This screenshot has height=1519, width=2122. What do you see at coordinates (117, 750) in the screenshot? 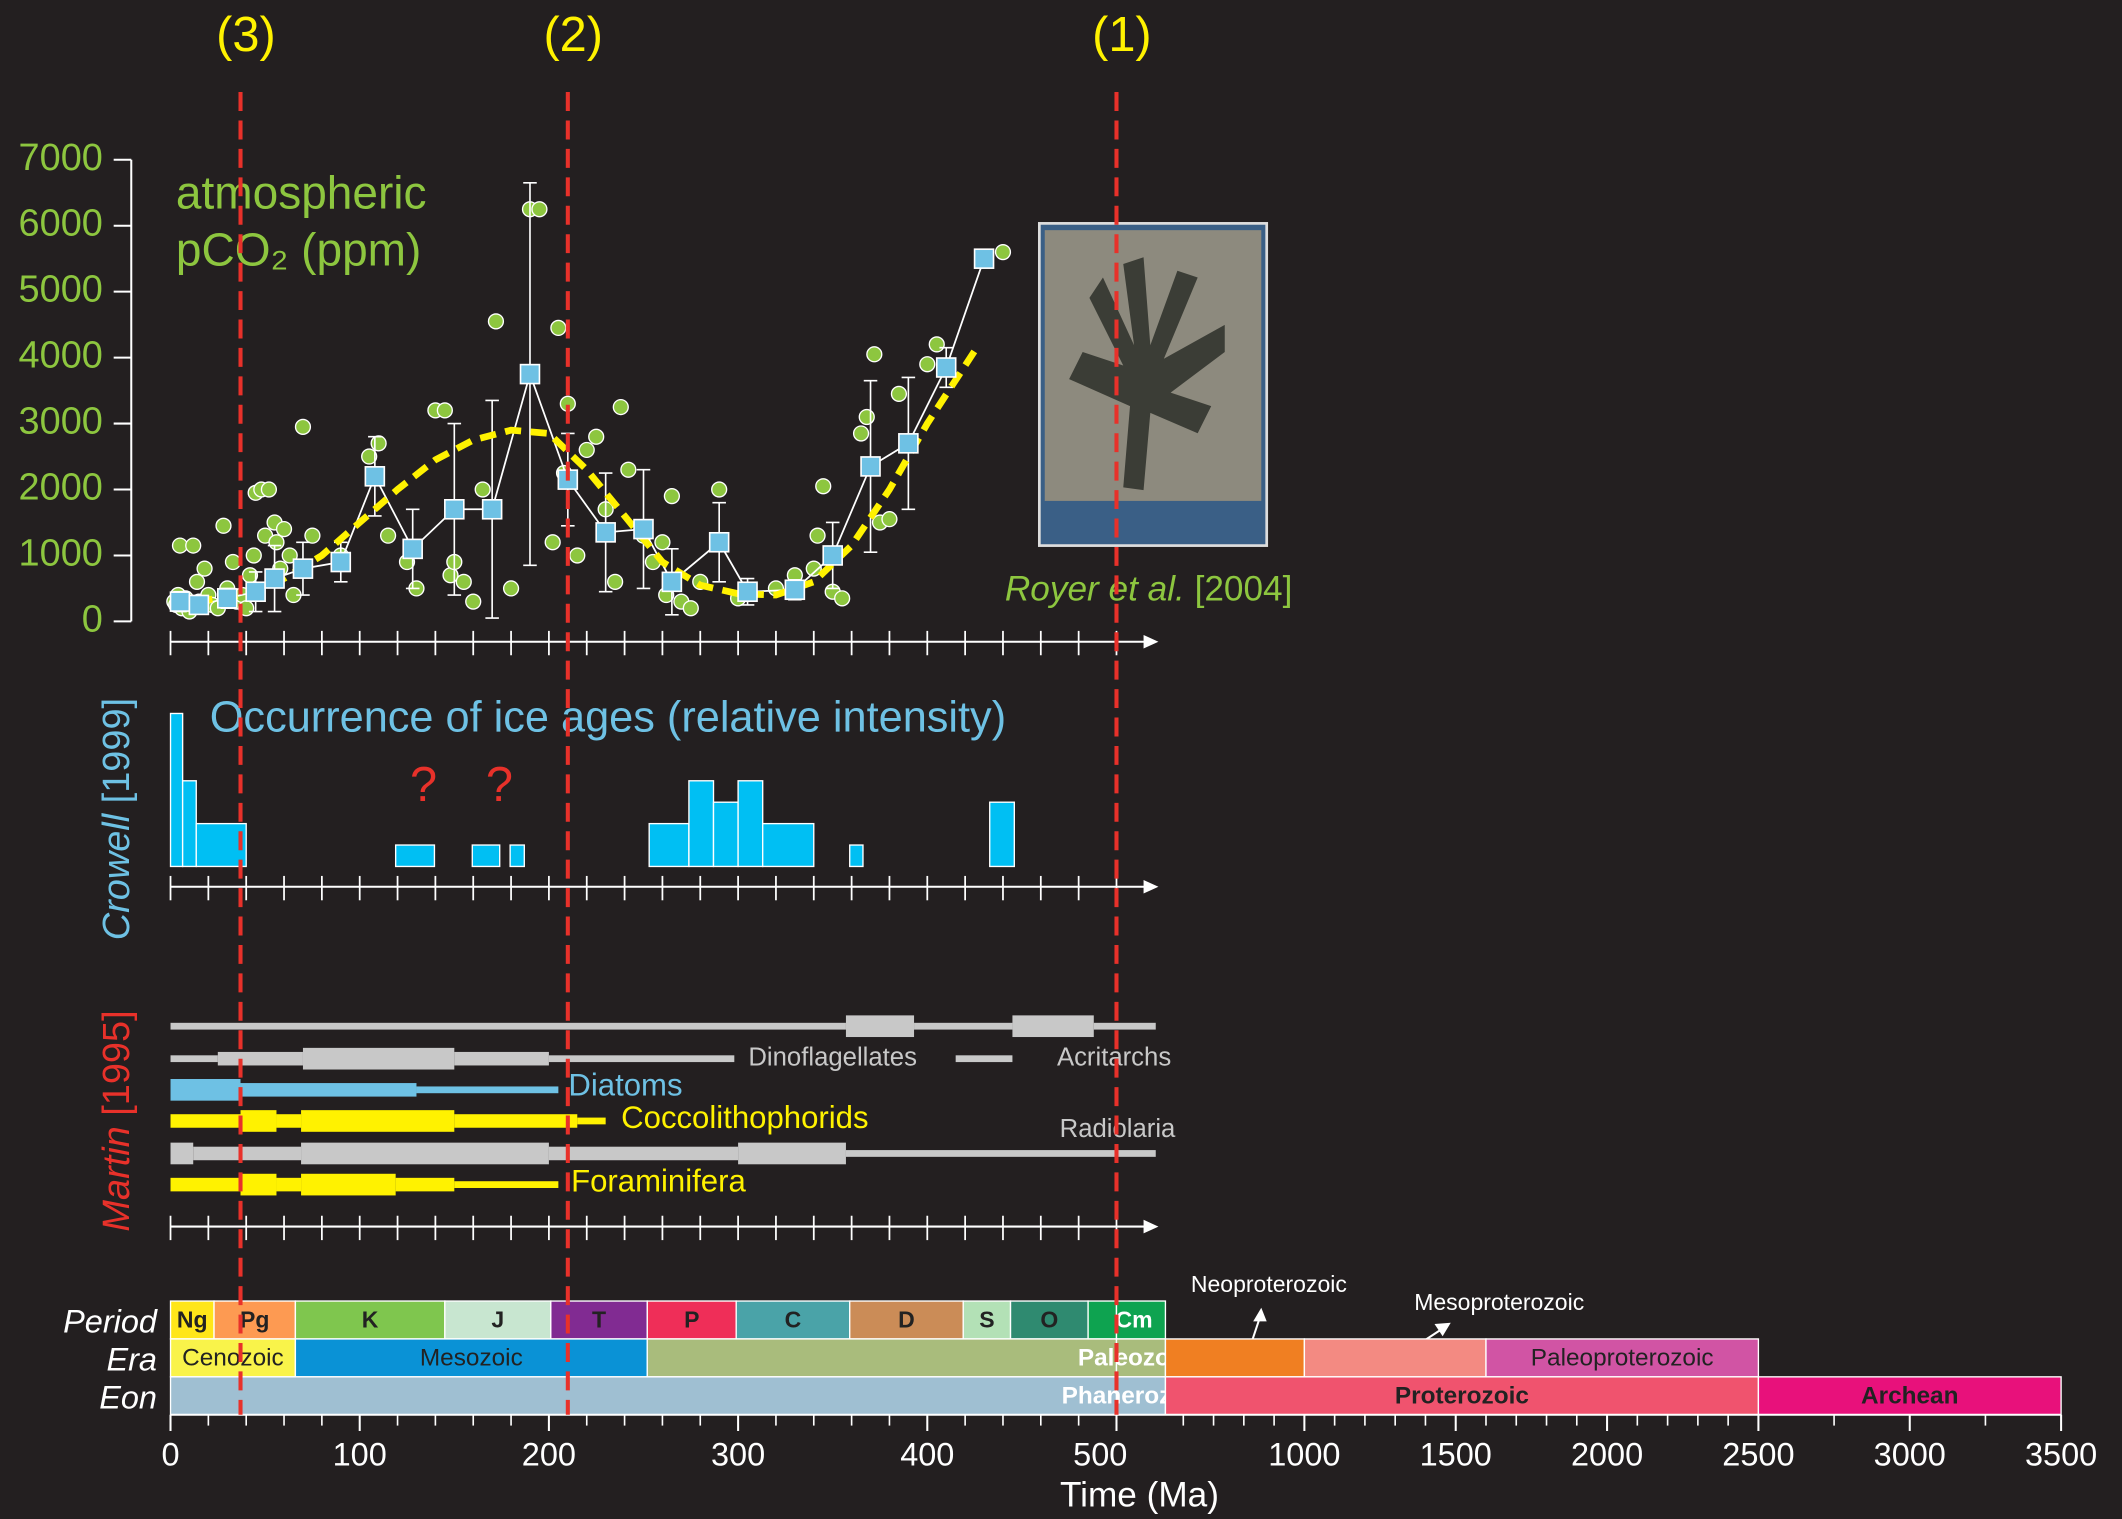
I see `source-year: [1999]` at bounding box center [117, 750].